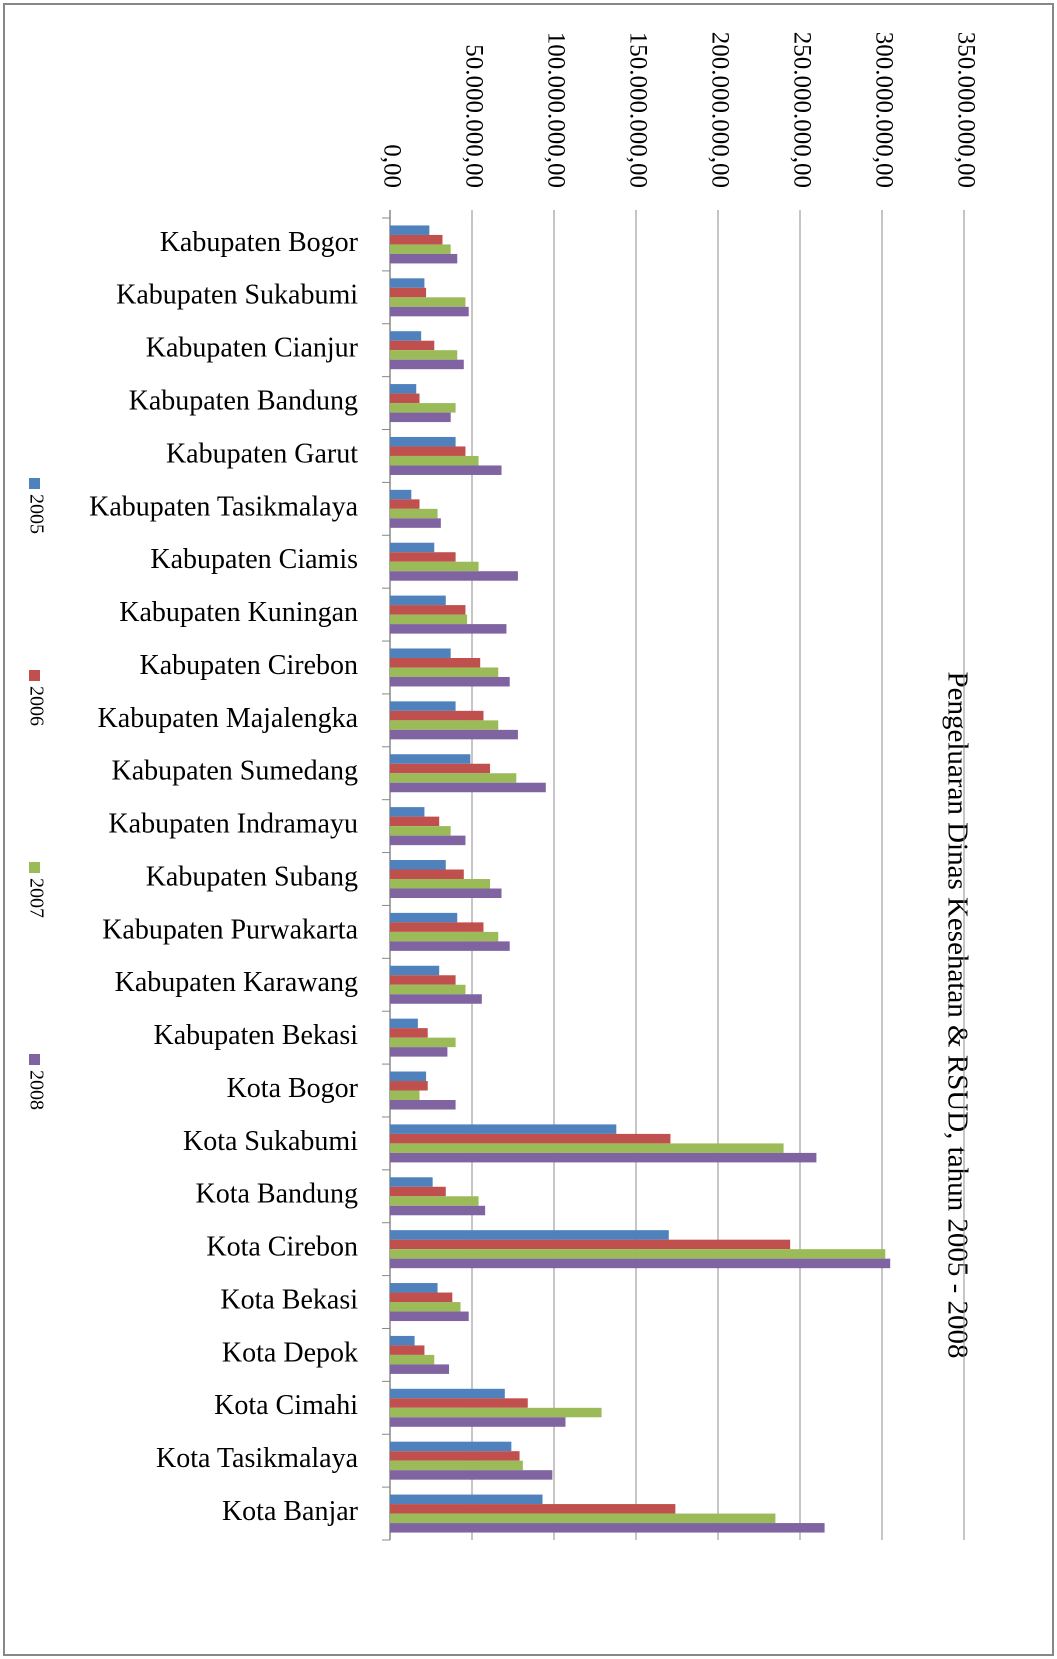 The height and width of the screenshot is (1659, 1057). What do you see at coordinates (228, 718) in the screenshot?
I see `y-tick-label: Kabupaten Majalengka` at bounding box center [228, 718].